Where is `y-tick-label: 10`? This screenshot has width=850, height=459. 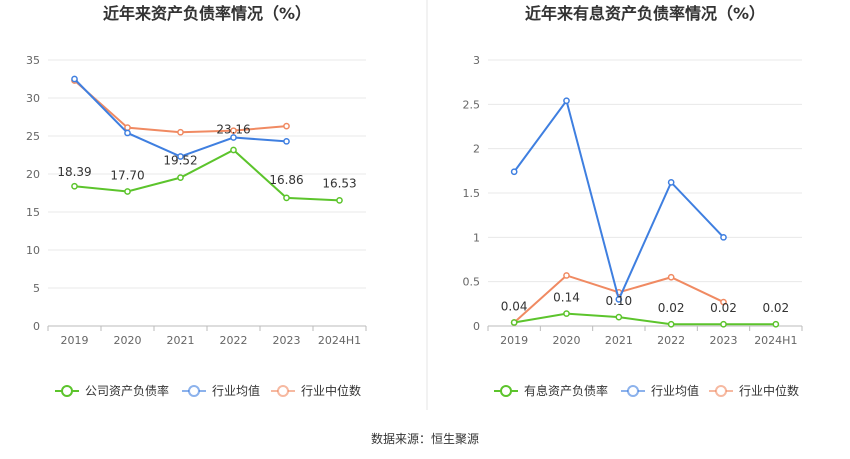
y-tick-label: 10 is located at coordinates (33, 250).